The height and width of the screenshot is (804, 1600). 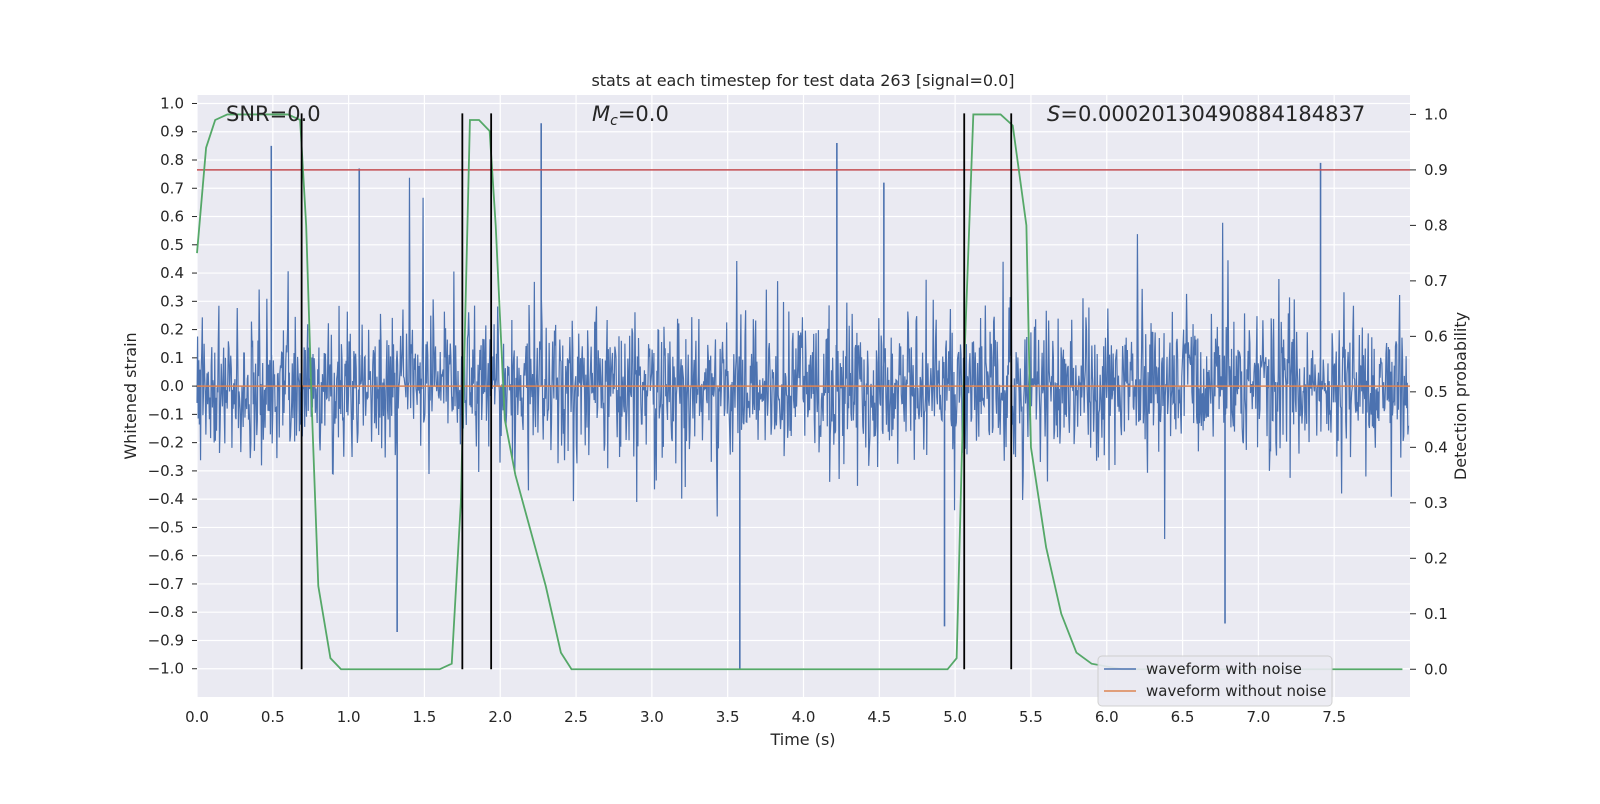 I want to click on x-tick-label: 1.0, so click(x=349, y=717).